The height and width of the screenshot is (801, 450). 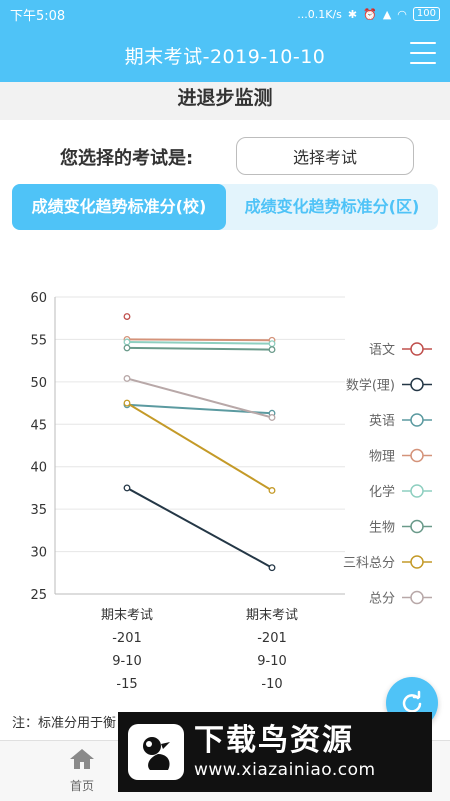 What do you see at coordinates (38, 595) in the screenshot?
I see `y-tick-label: 25` at bounding box center [38, 595].